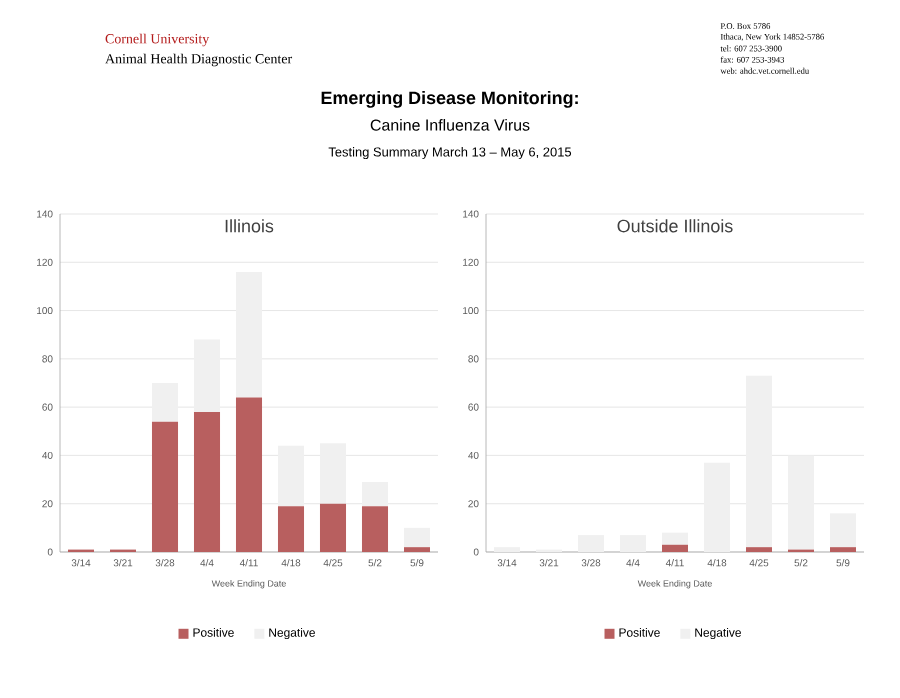 The height and width of the screenshot is (698, 900). What do you see at coordinates (249, 226) in the screenshot?
I see `chart-title: Illinois` at bounding box center [249, 226].